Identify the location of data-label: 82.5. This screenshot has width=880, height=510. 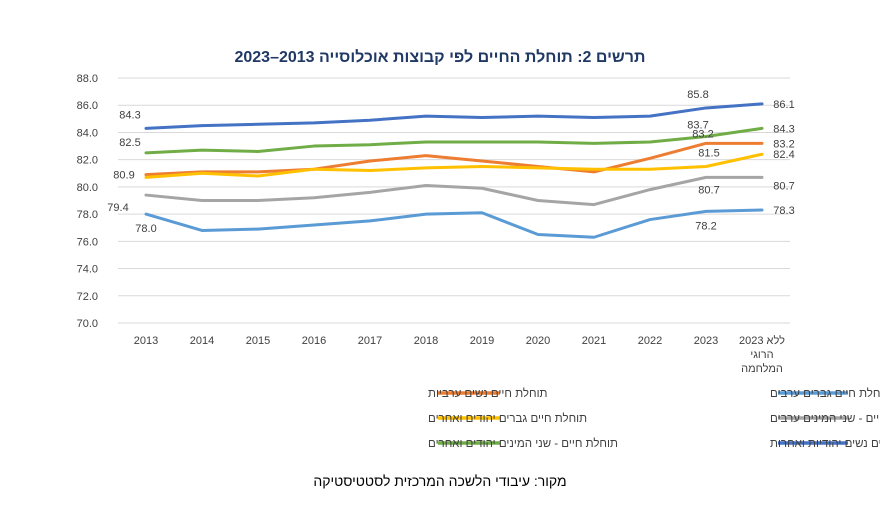
(129, 143).